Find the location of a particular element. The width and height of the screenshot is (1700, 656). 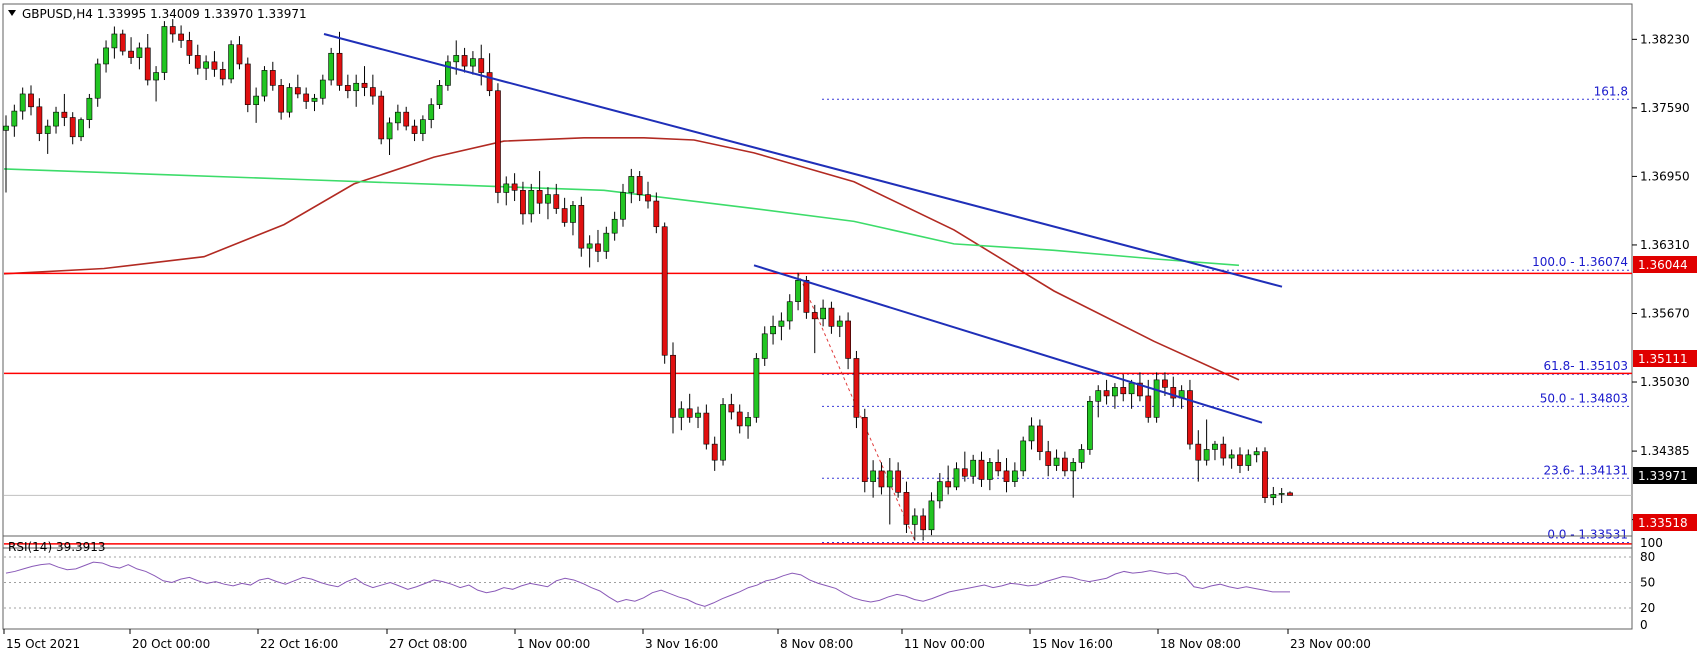

time-tick-label: 27 Oct 08:00 is located at coordinates (428, 644).